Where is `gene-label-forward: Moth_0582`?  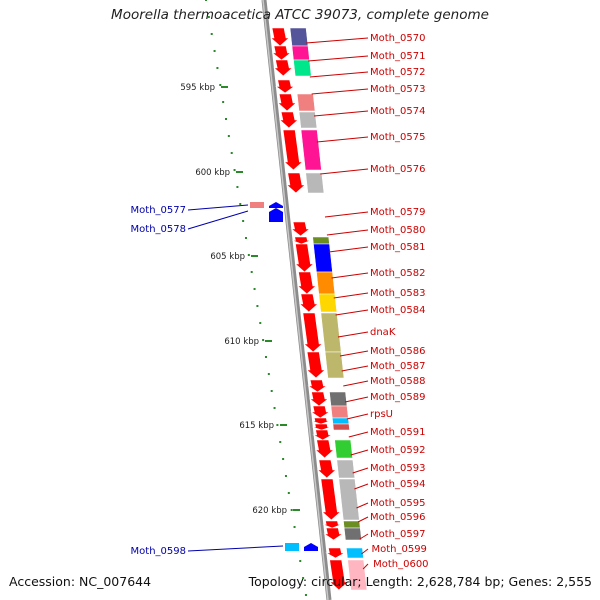 gene-label-forward: Moth_0582 is located at coordinates (397, 273).